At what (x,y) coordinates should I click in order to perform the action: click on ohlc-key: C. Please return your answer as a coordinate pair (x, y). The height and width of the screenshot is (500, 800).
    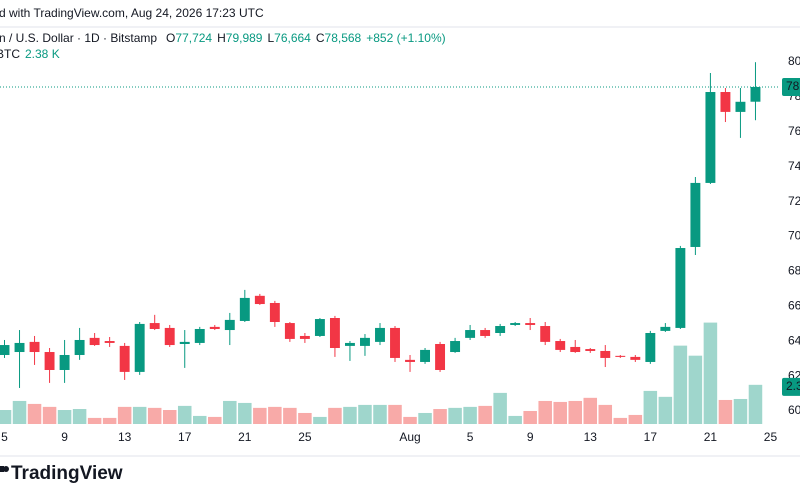
    Looking at the image, I should click on (320, 38).